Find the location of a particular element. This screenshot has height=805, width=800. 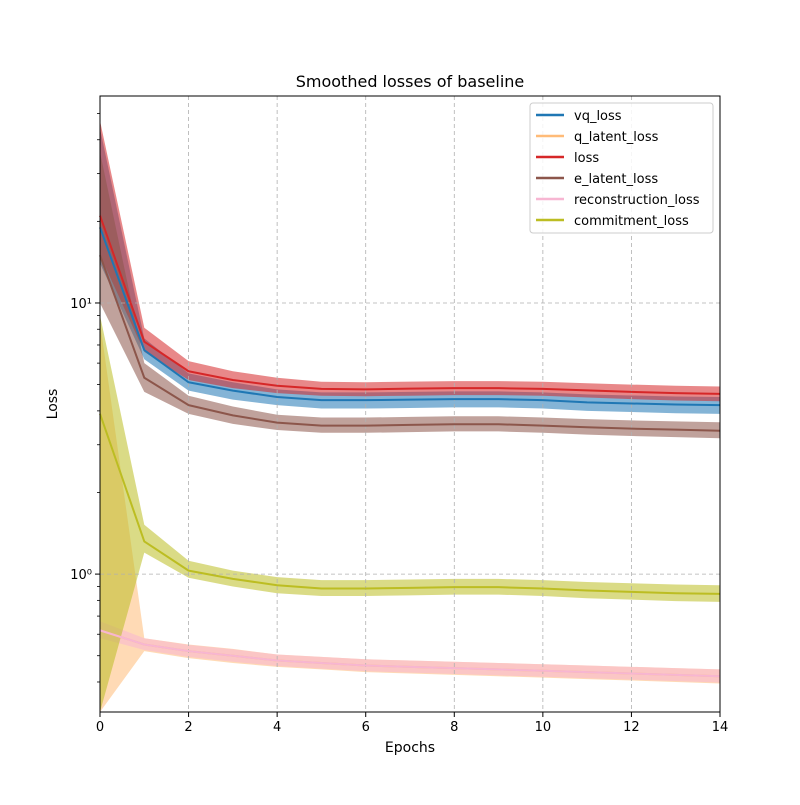

band-reconstruction-loss is located at coordinates (410, 652).